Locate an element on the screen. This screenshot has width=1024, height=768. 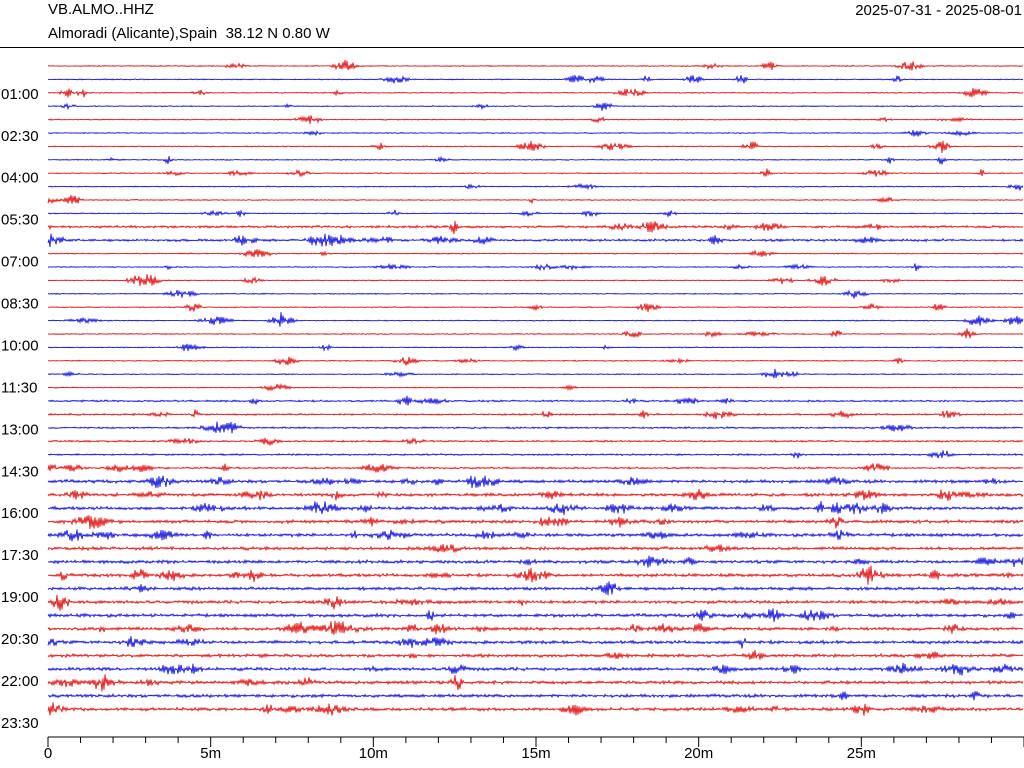
hour-label-0830: 08:30 is located at coordinates (20, 303).